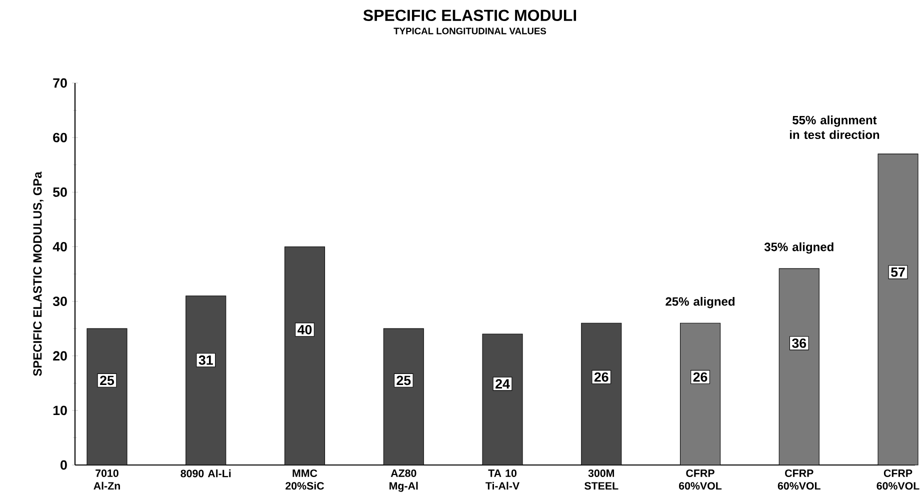  Describe the element at coordinates (404, 480) in the screenshot. I see `x-tick-label: AZ80 Mg-Al` at that location.